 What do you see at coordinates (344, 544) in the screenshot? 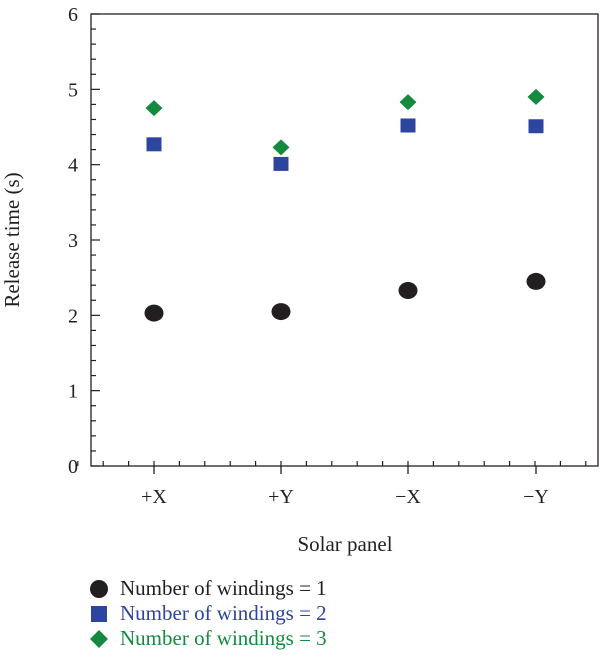
I see `x-axis-title: Solar panel` at bounding box center [344, 544].